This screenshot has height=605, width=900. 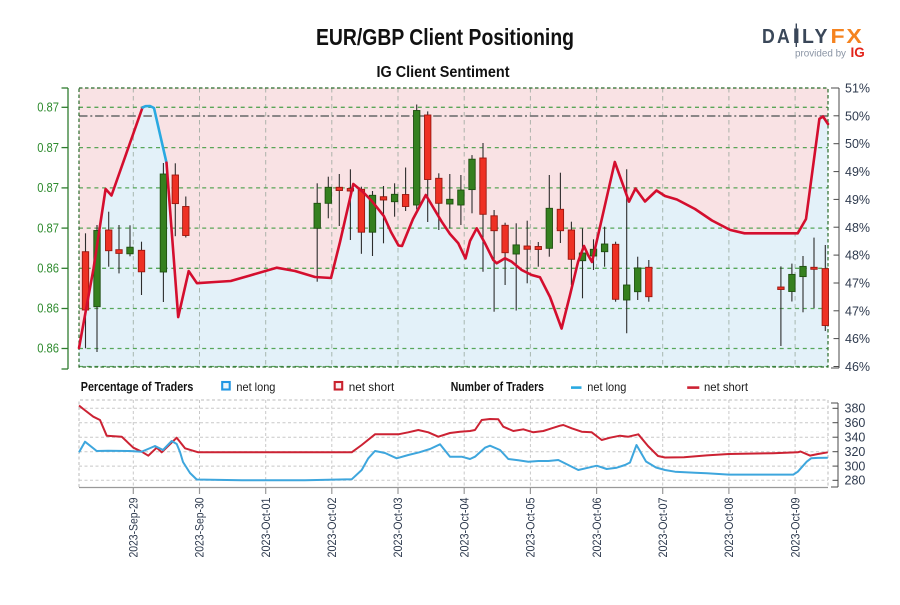 What do you see at coordinates (332, 527) in the screenshot?
I see `svg-text: 2023-Oct-02` at bounding box center [332, 527].